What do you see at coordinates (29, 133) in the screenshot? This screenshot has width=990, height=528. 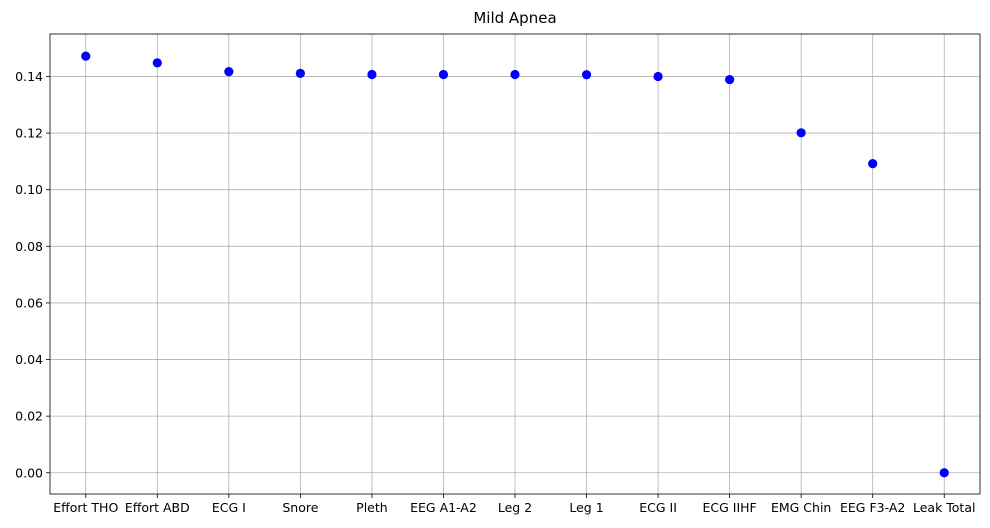 I see `y-tick-label: 0.12` at bounding box center [29, 133].